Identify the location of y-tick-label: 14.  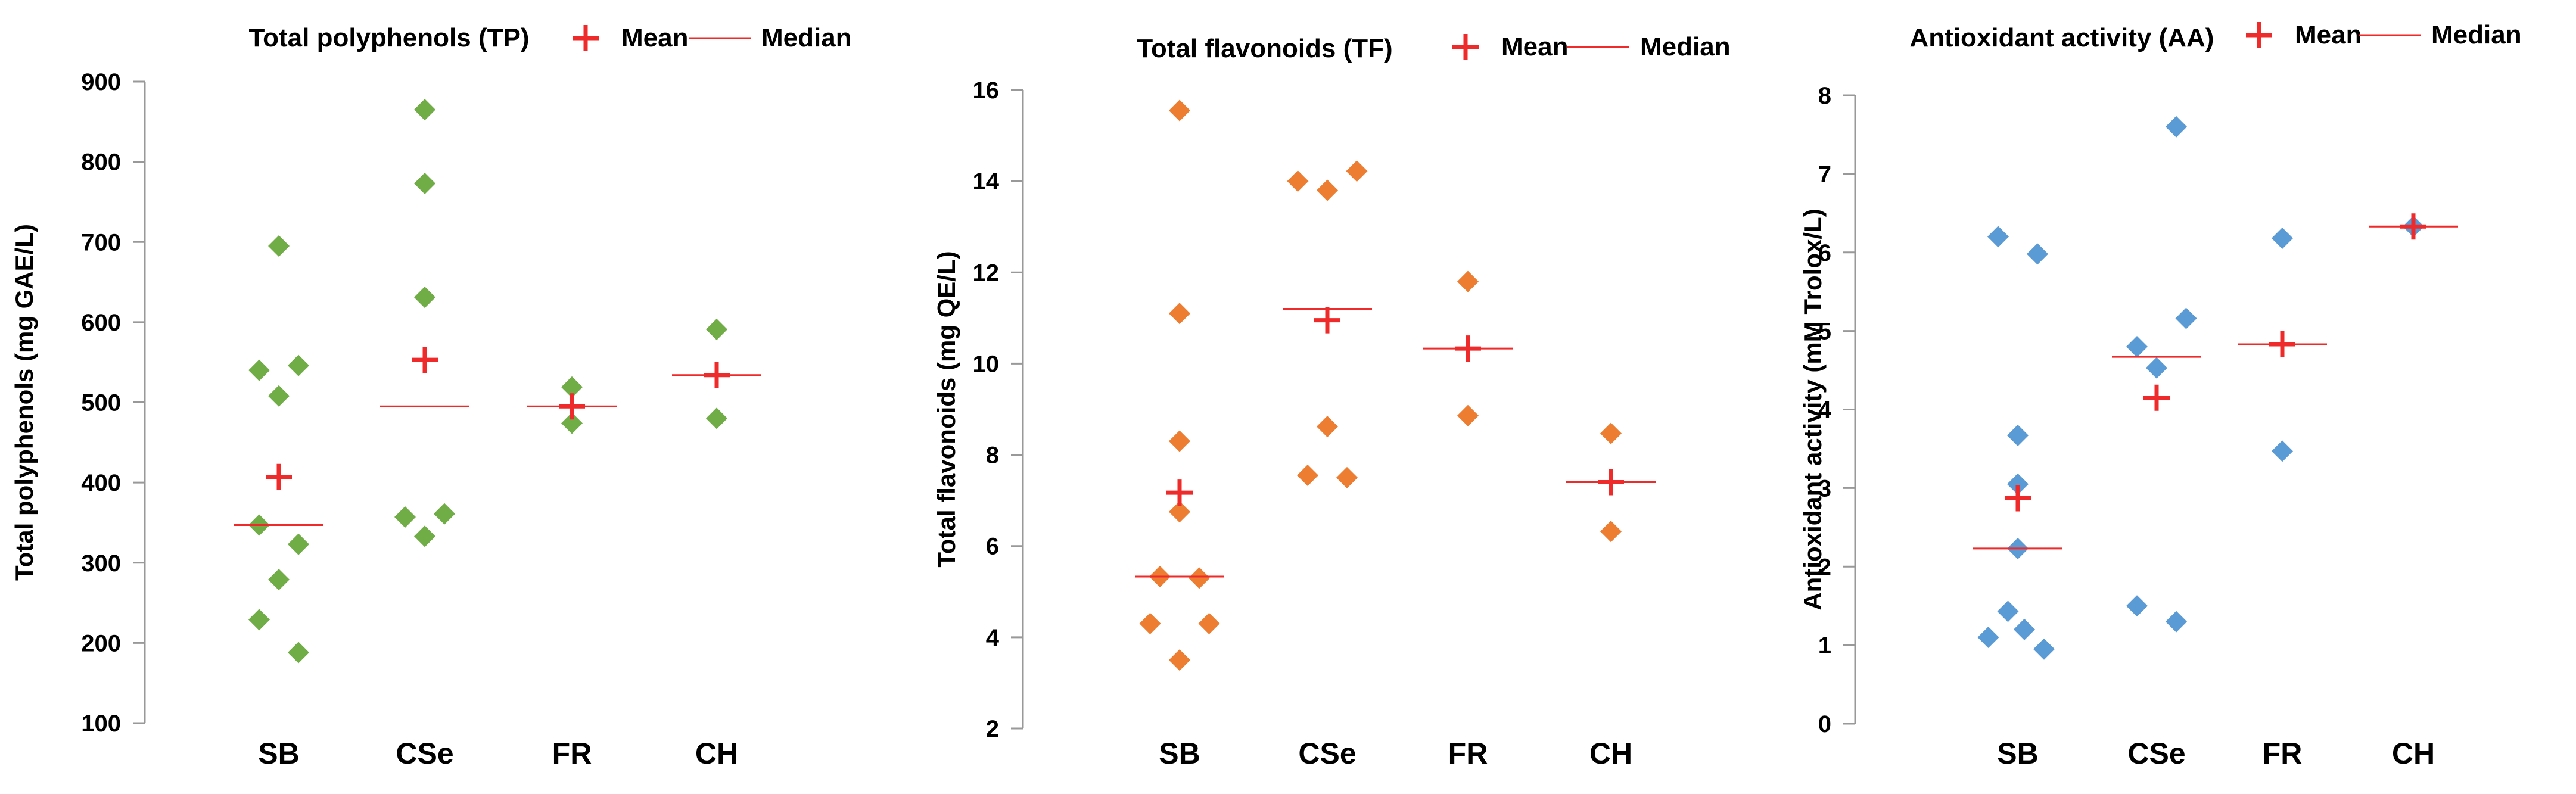
(986, 182).